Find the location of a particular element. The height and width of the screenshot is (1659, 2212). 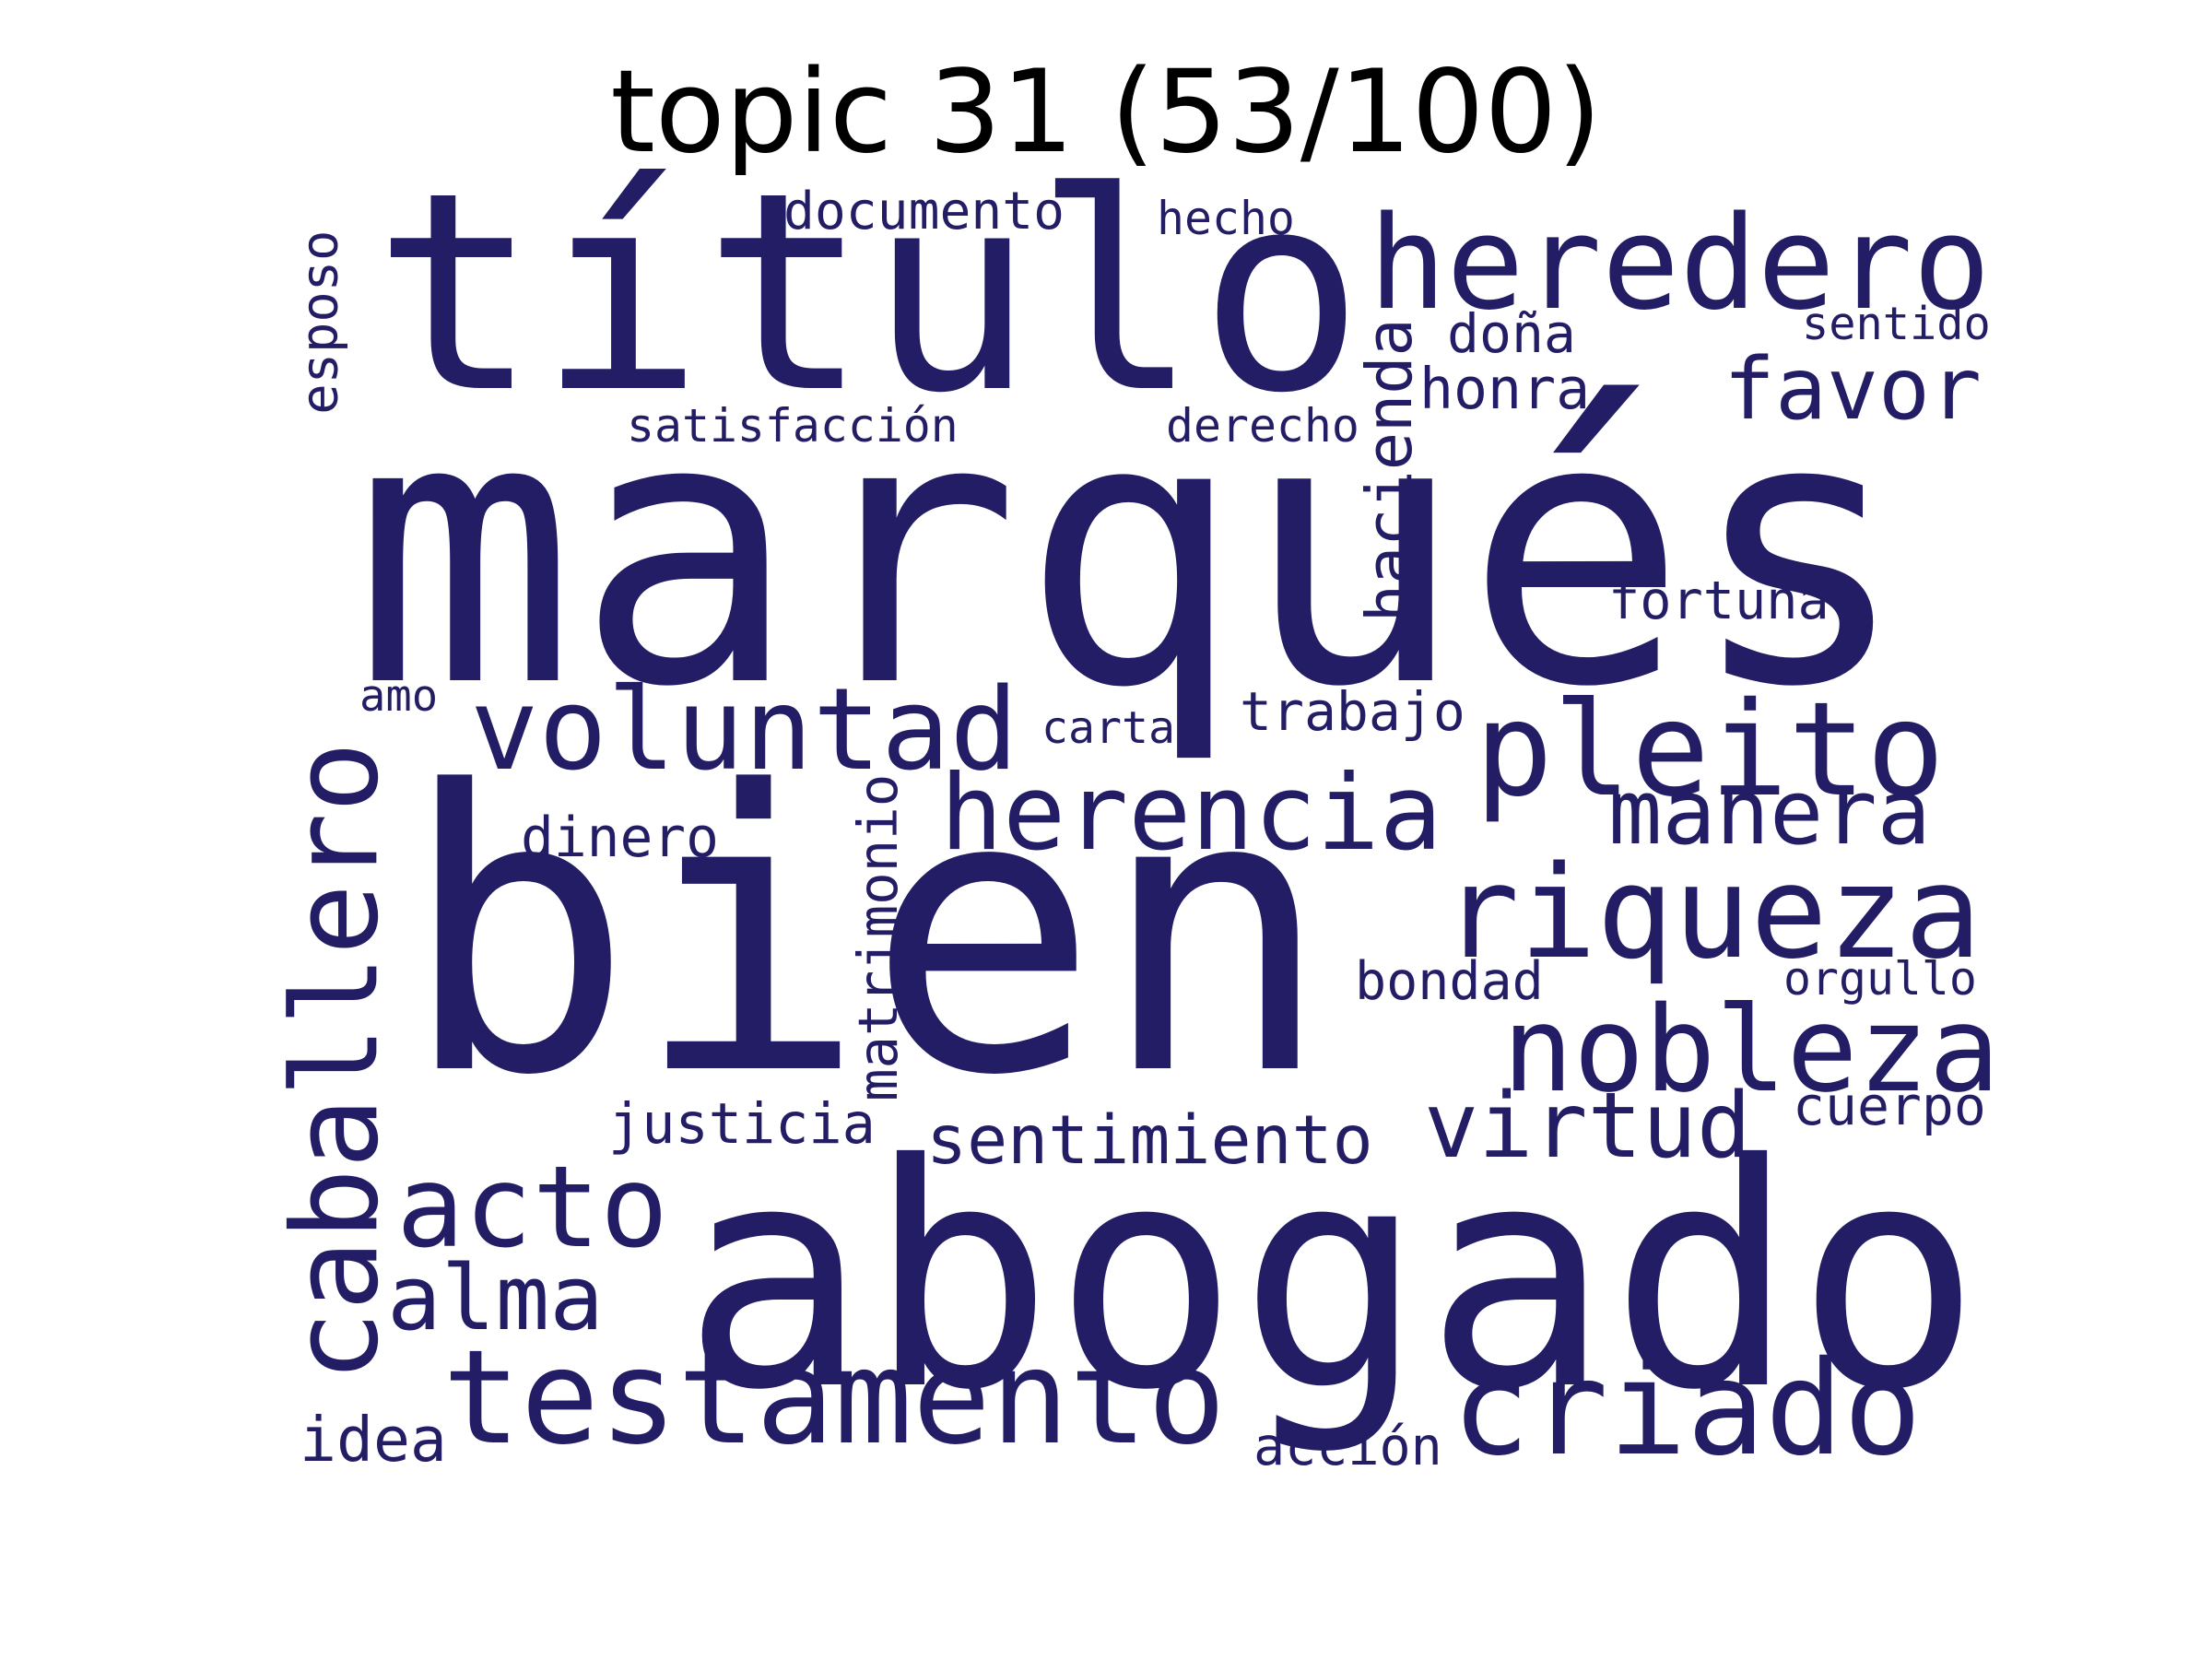

word-documento: documento is located at coordinates (924, 211).